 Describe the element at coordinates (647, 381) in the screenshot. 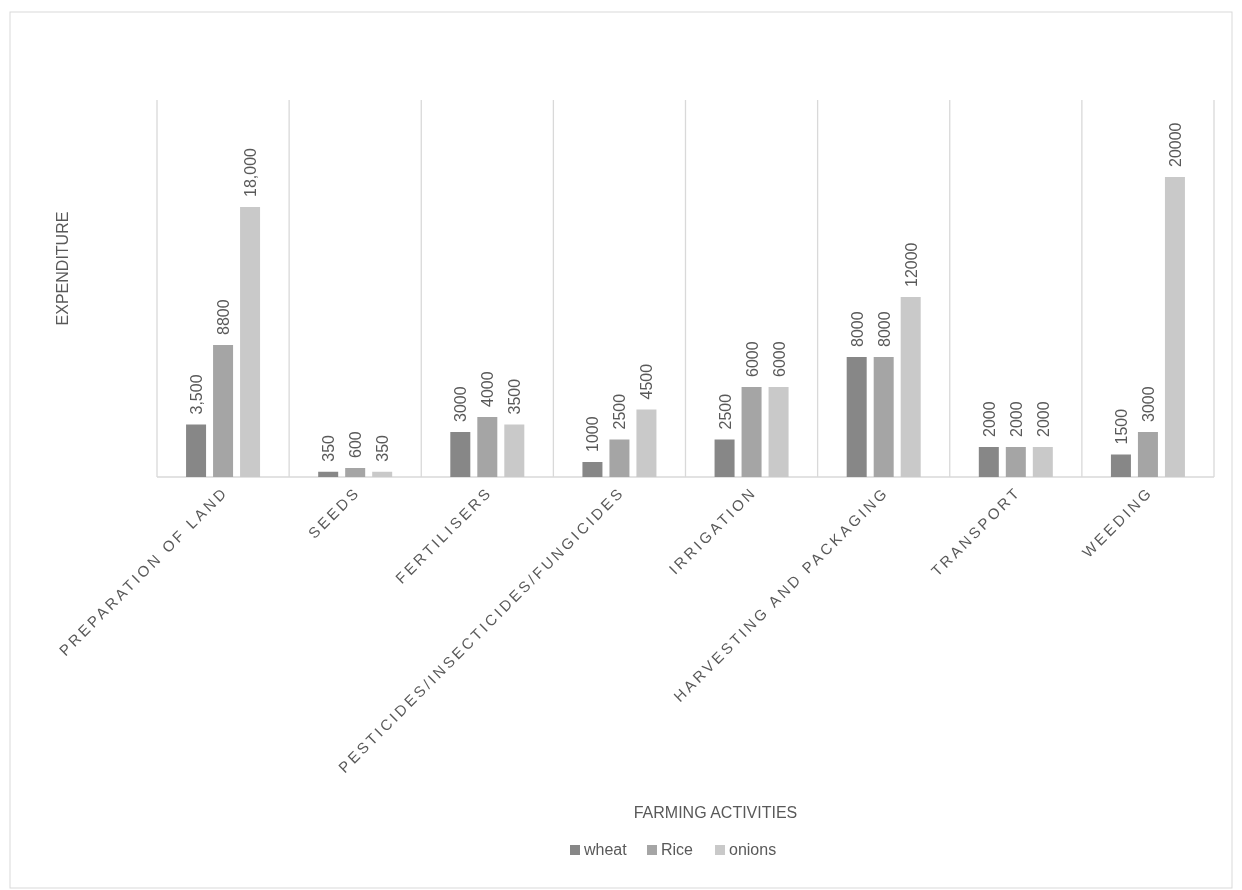

I see `data-label: 4500` at that location.